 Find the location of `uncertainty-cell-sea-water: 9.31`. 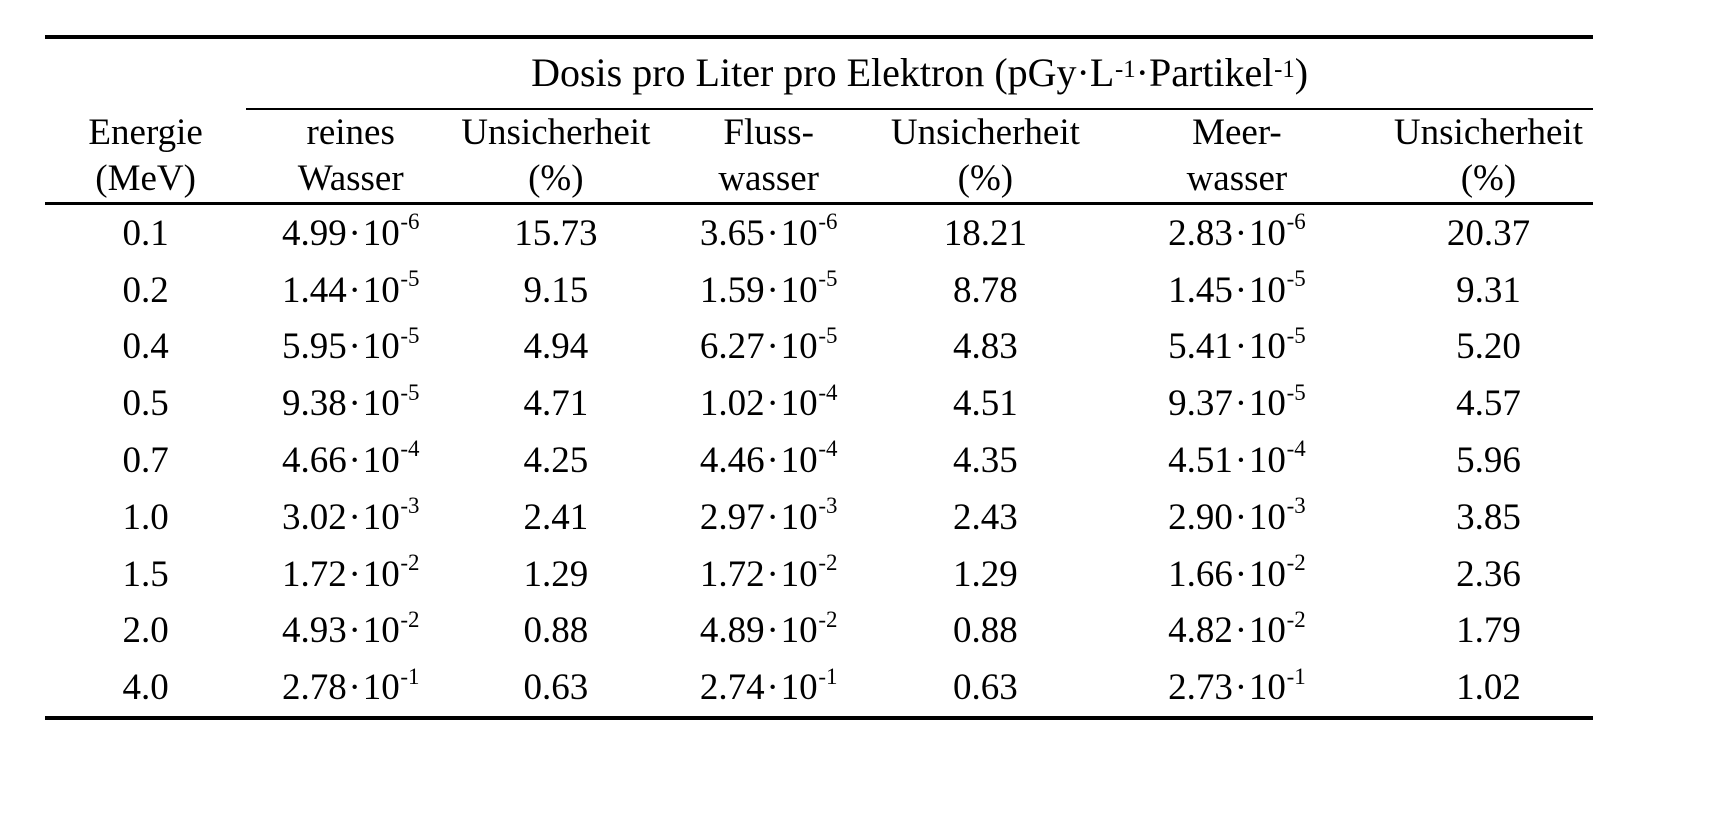

uncertainty-cell-sea-water: 9.31 is located at coordinates (1488, 290).